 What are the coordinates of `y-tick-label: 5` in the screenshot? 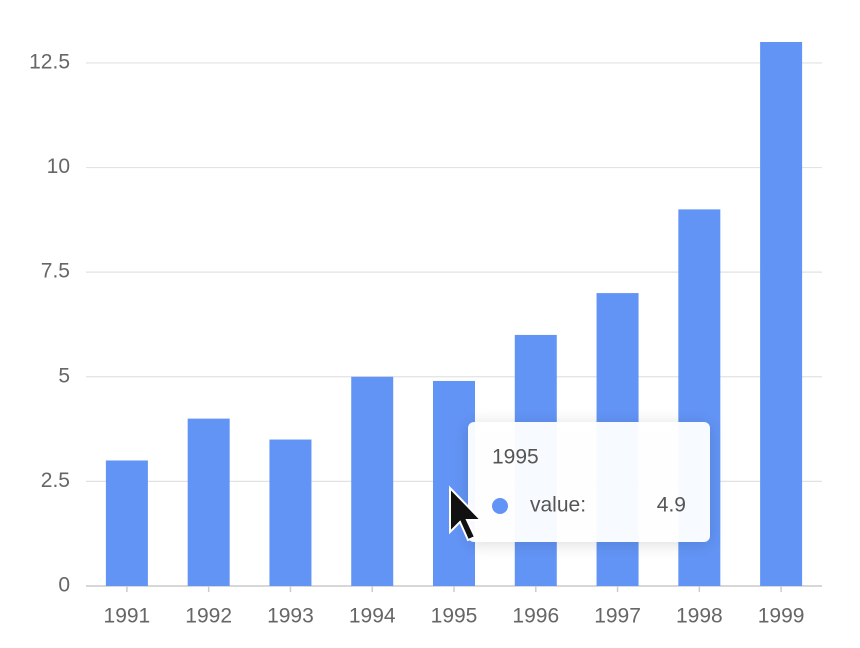 It's located at (64, 375).